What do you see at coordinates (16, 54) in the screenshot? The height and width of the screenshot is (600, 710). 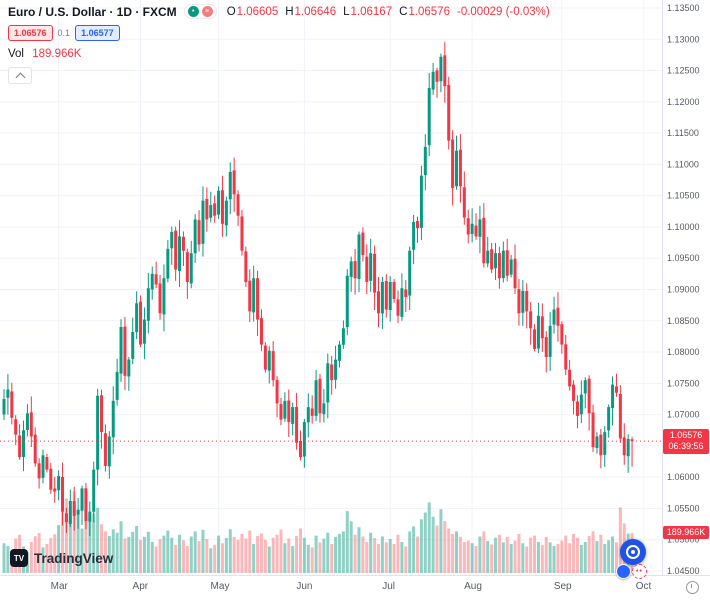 I see `volume-study-label: Vol` at bounding box center [16, 54].